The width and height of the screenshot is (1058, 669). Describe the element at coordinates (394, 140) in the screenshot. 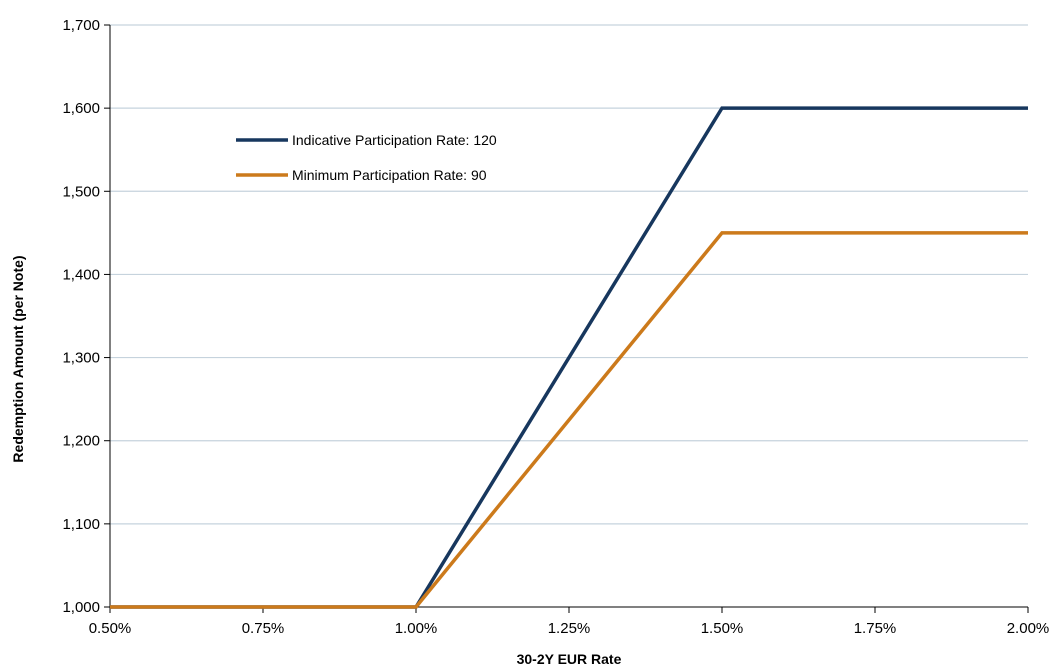

I see `legend-label-1: Indicative Participation Rate: 120` at that location.